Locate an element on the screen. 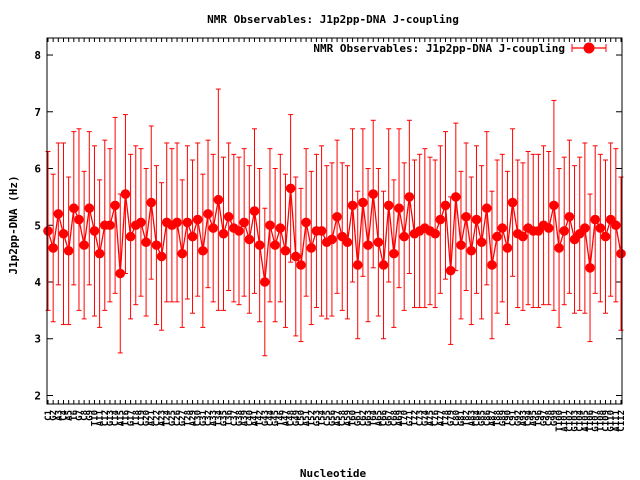 Image resolution: width=640 pixels, height=480 pixels. x-tick-label: G71 is located at coordinates (410, 418).